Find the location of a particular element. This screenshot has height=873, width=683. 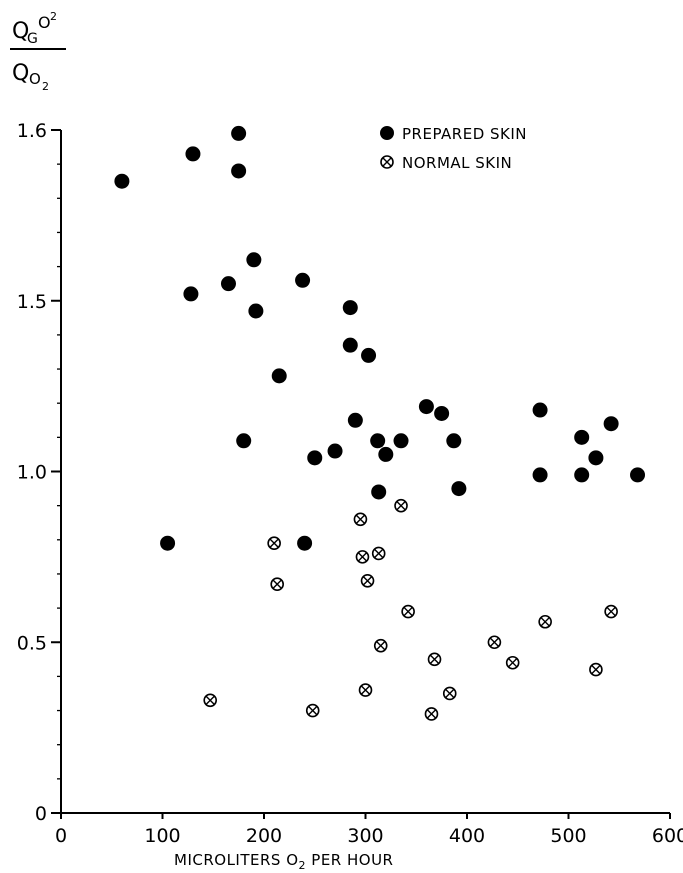

legend-normal-marker is located at coordinates (387, 162).